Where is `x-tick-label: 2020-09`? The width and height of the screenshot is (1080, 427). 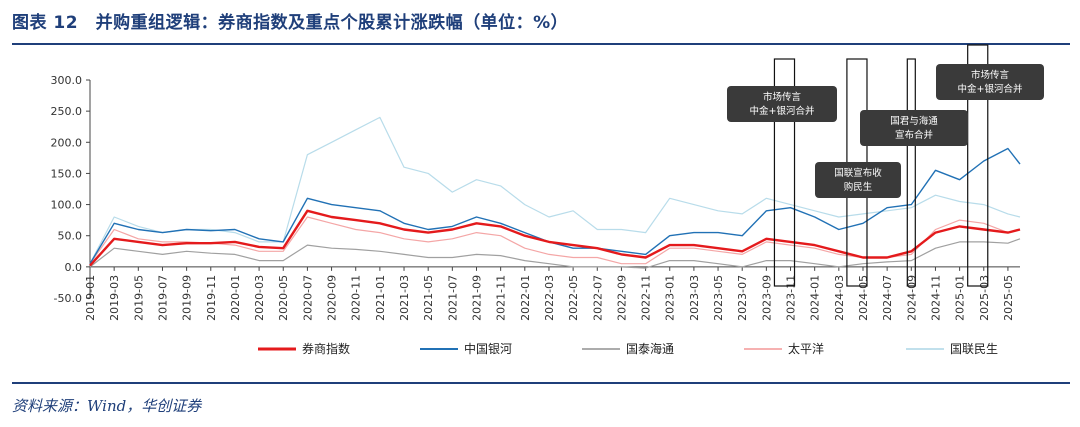
x-tick-label: 2020-09 is located at coordinates (332, 298).